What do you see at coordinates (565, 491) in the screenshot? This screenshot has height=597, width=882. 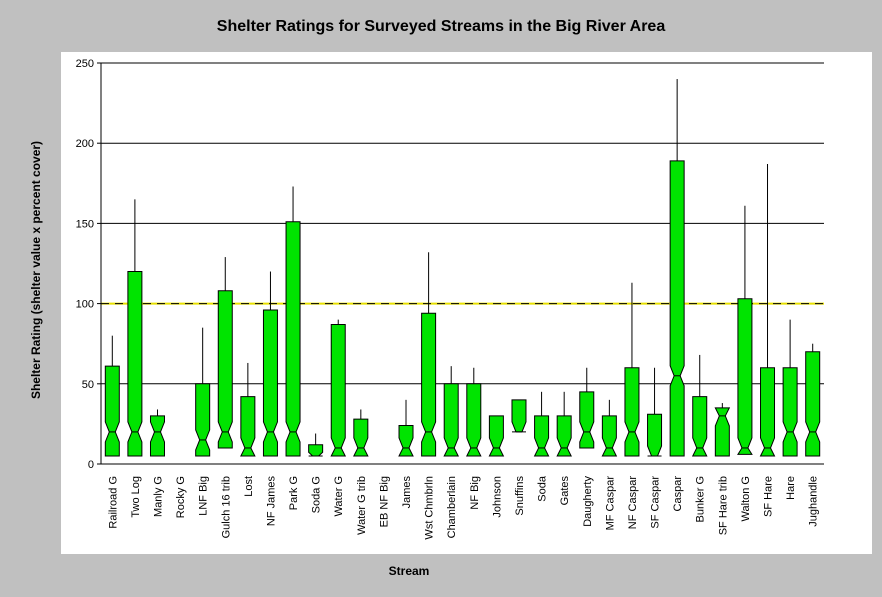 I see `x-tick-label: Gates` at bounding box center [565, 491].